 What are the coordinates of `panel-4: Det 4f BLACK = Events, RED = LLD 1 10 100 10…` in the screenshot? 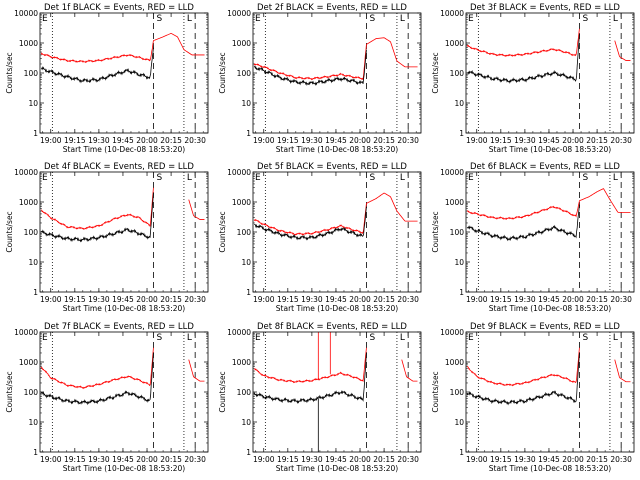 It's located at (107, 237).